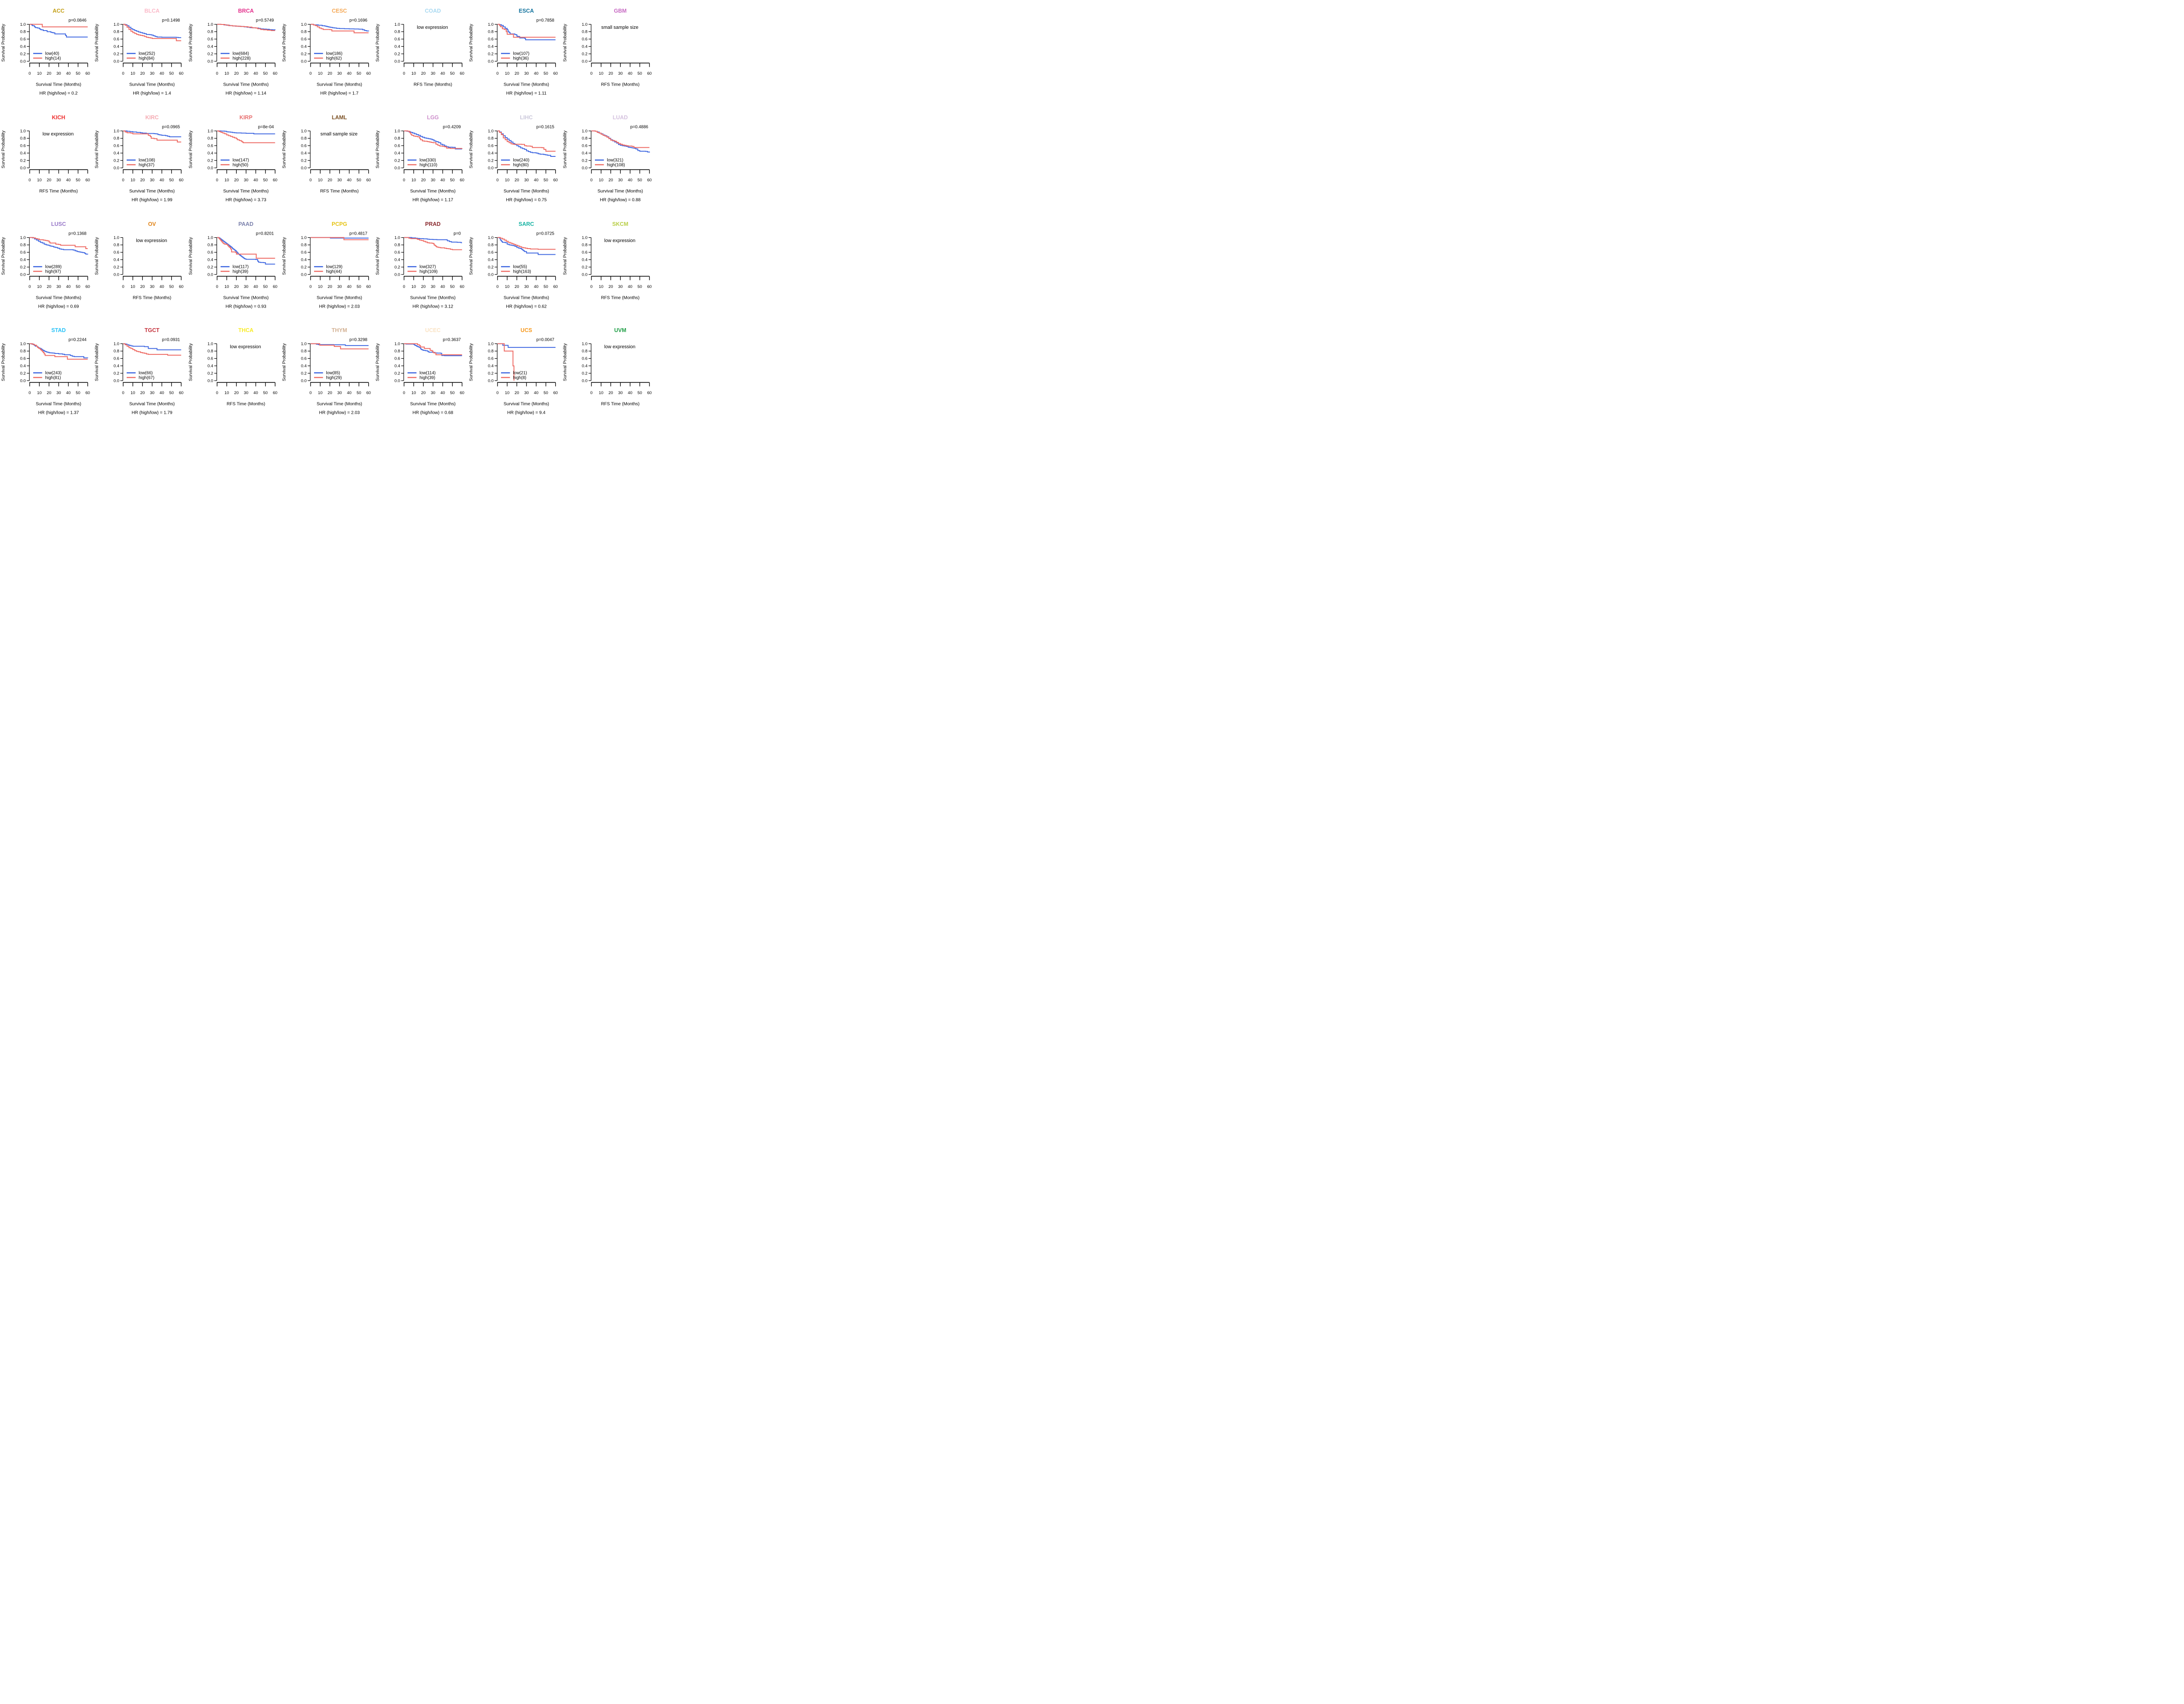  What do you see at coordinates (457, 233) in the screenshot?
I see `p-value-label: p=0` at bounding box center [457, 233].